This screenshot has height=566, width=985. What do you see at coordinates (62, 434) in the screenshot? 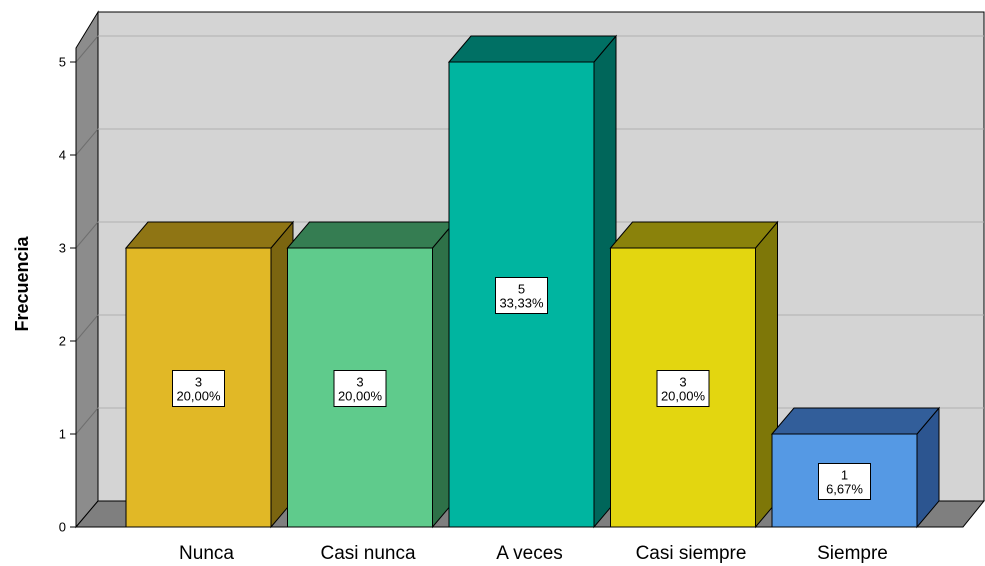
I see `y-tick-label: 1` at bounding box center [62, 434].